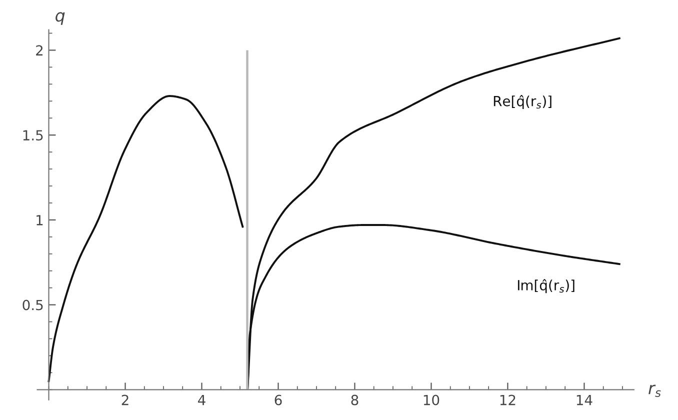 Image resolution: width=678 pixels, height=420 pixels. Describe the element at coordinates (32, 305) in the screenshot. I see `y-tick-label: 0.5` at that location.